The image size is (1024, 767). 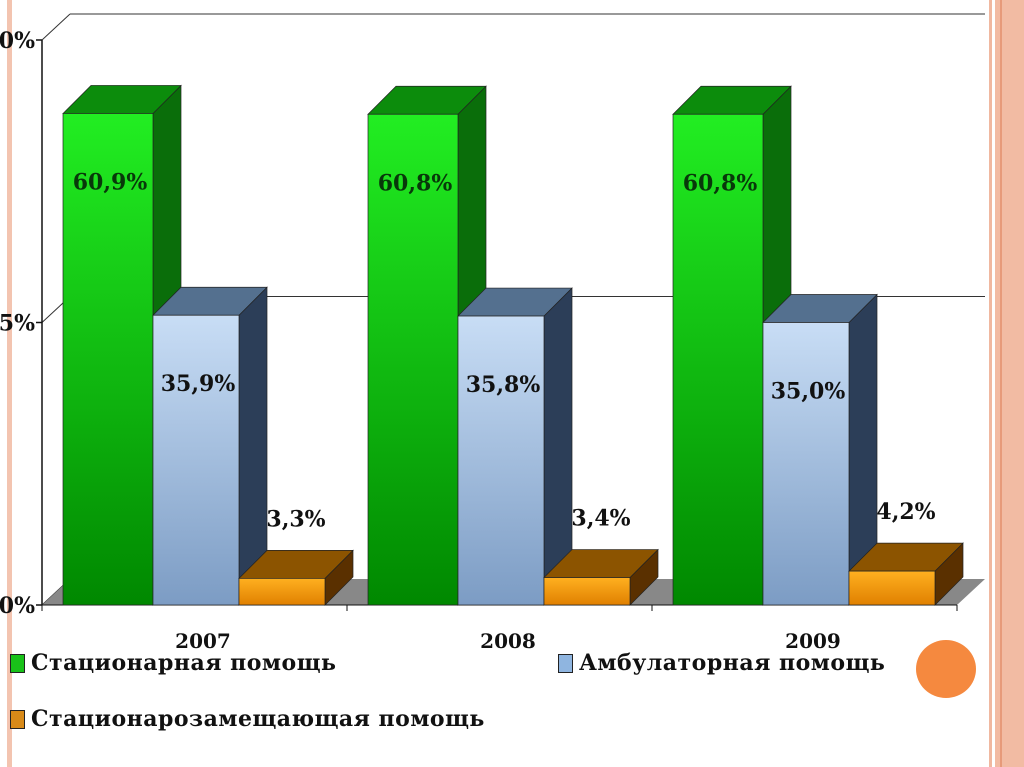 I want to click on y-tick-label: 35%, so click(x=17, y=324).